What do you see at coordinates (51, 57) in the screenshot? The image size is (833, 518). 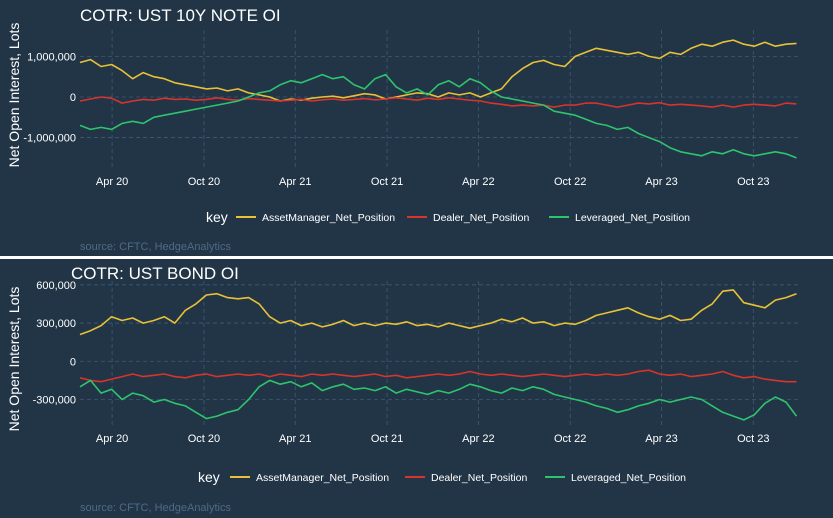 I see `y-tick-label: 1,000,000` at bounding box center [51, 57].